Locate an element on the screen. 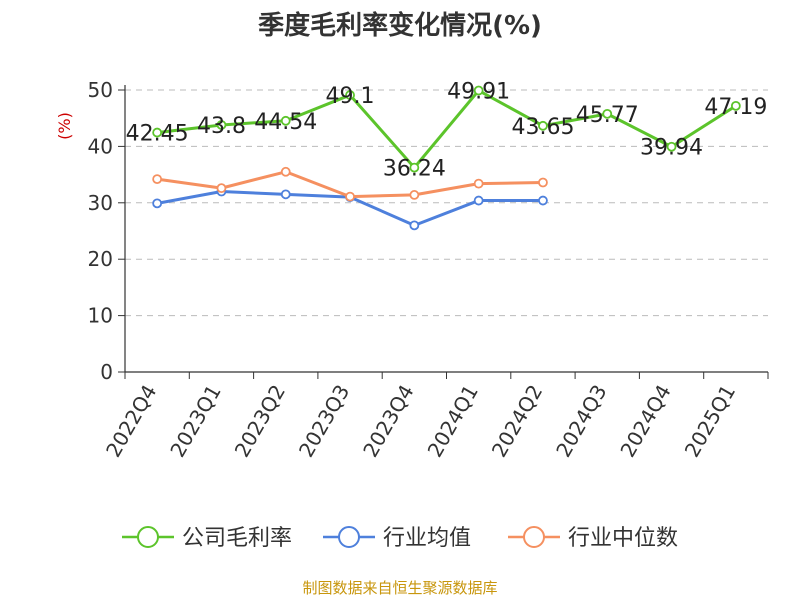 The image size is (800, 600). x-tick-label-2024Q2: 2024Q2 is located at coordinates (517, 421).